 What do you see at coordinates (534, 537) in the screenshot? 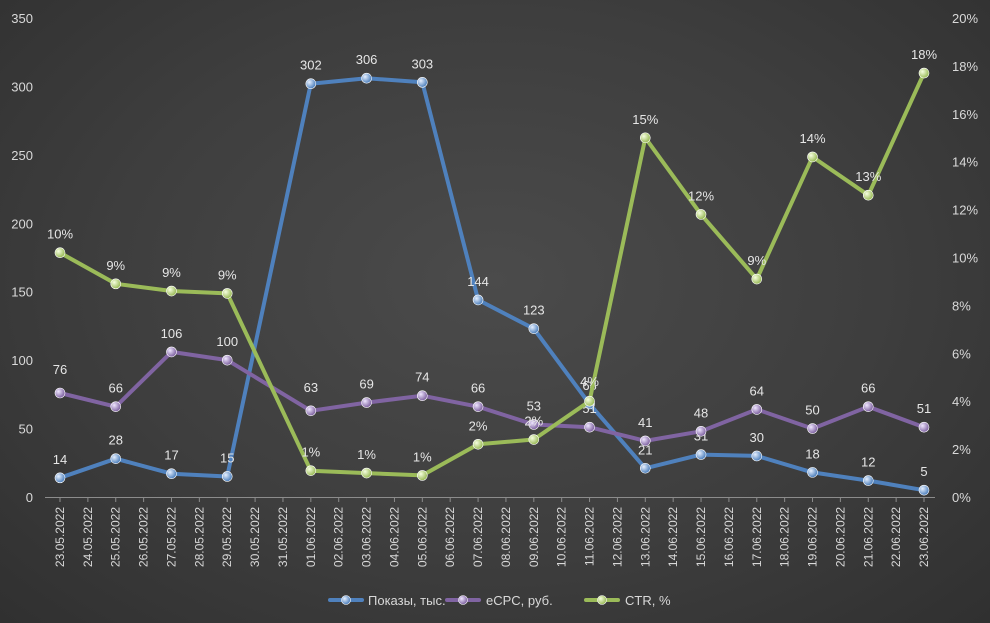
I see `x-tick-label: 09.06.2022` at bounding box center [534, 537].